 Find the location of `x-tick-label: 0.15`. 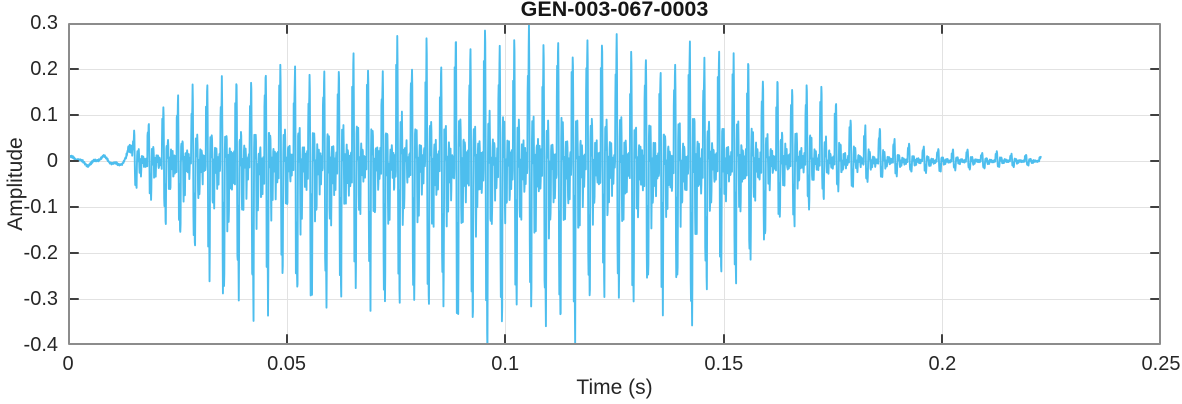

x-tick-label: 0.15 is located at coordinates (724, 364).